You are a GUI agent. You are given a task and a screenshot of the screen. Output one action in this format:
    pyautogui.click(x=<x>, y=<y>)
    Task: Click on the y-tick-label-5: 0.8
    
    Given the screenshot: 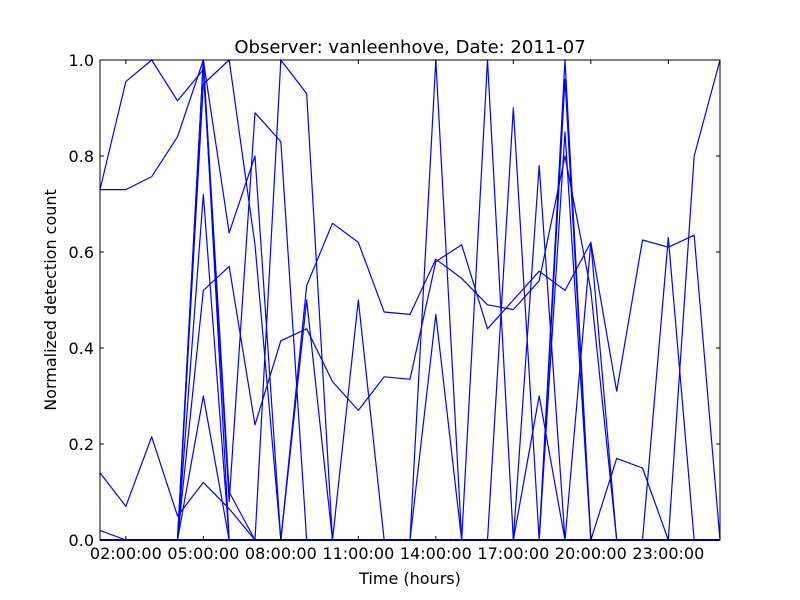 What is the action you would take?
    pyautogui.click(x=81, y=156)
    